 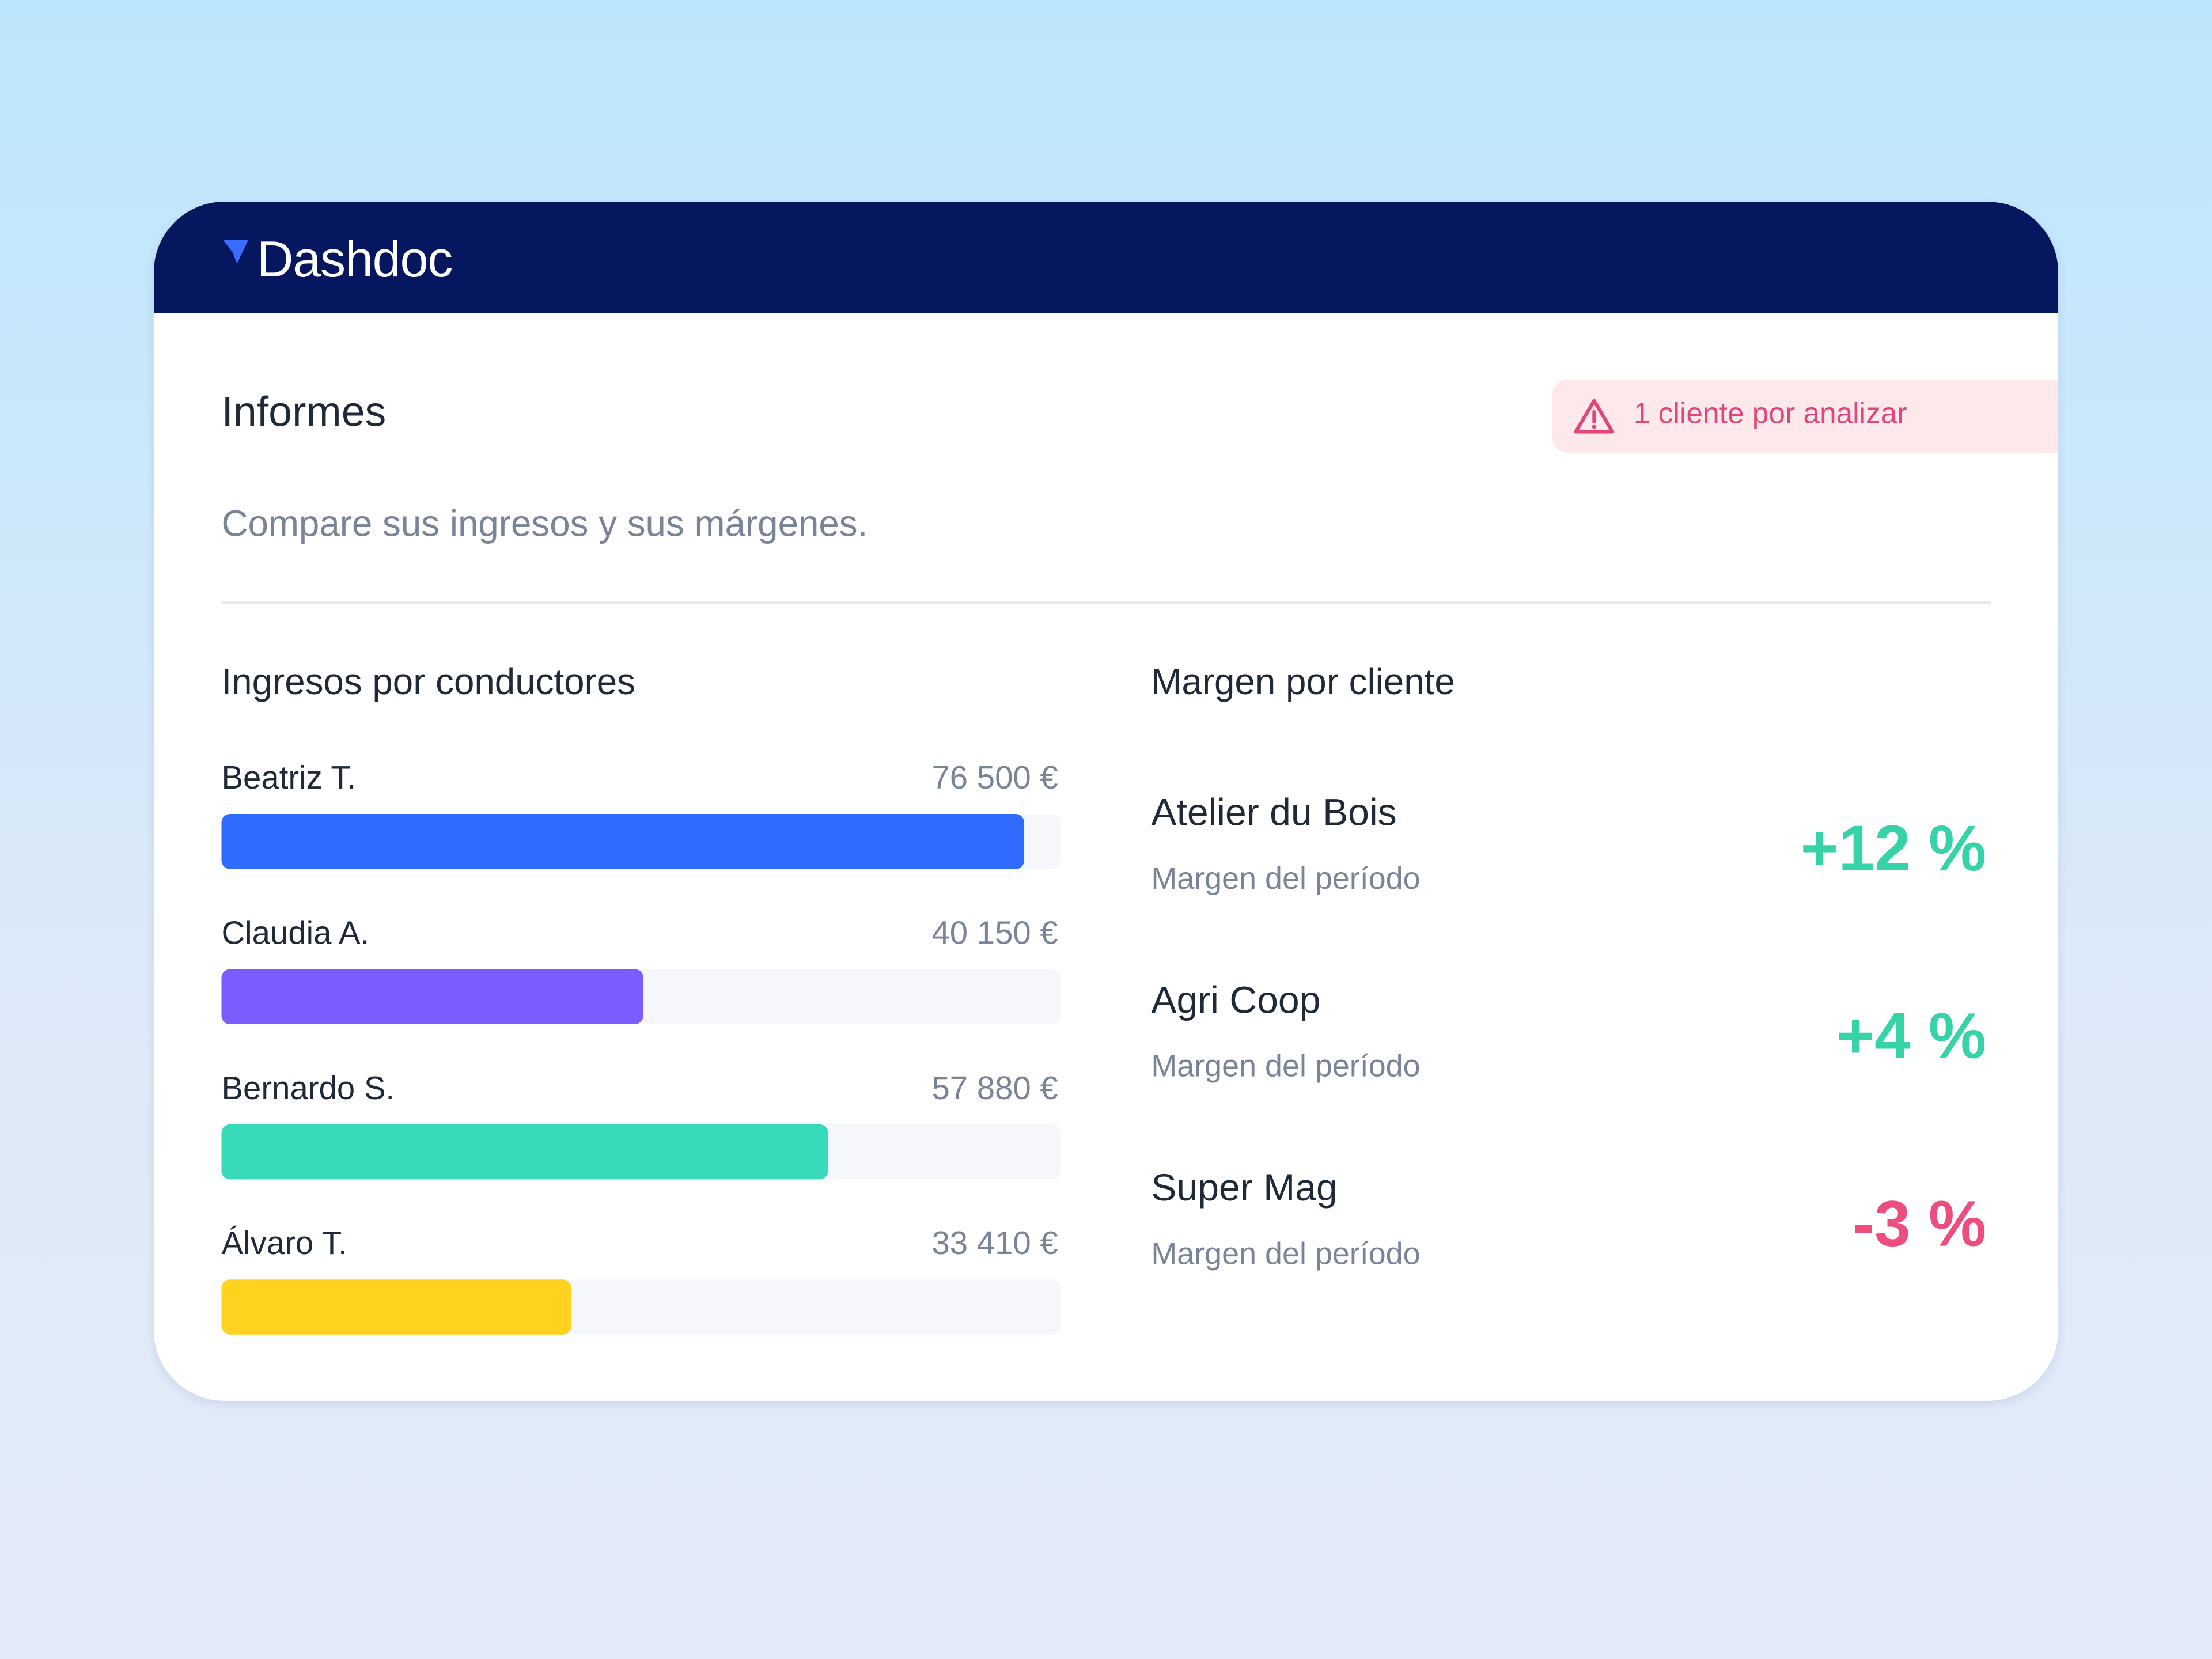 What do you see at coordinates (428, 681) in the screenshot?
I see `section-title: Ingresos por conductores` at bounding box center [428, 681].